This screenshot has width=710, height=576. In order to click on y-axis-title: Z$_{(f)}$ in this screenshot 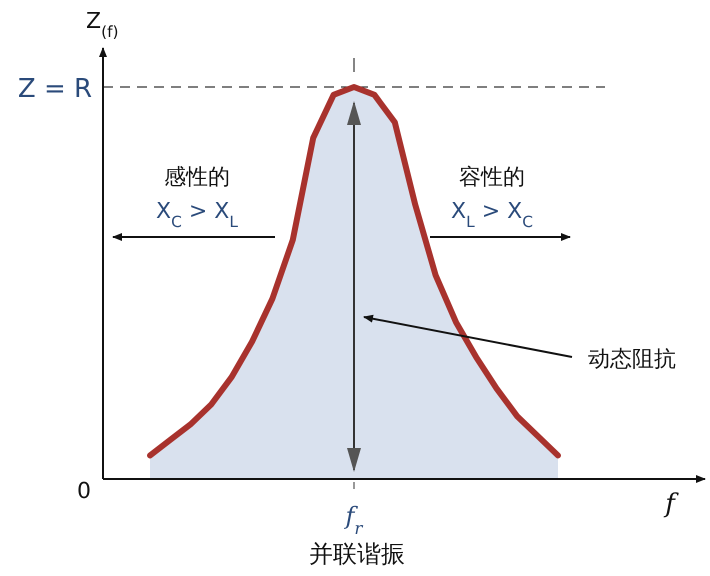, I will do `click(102, 25)`.